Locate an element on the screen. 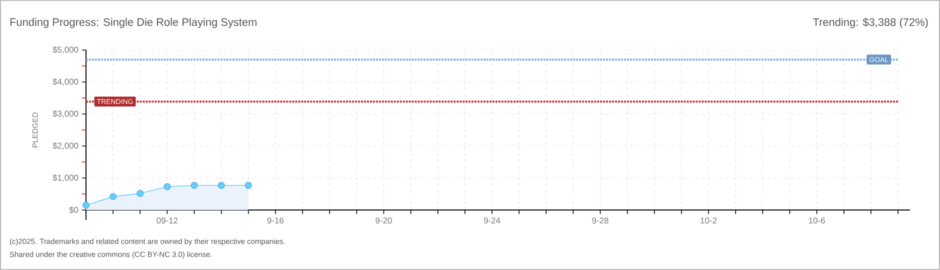 This screenshot has height=270, width=940. y-tick-label: $3,000 is located at coordinates (65, 114).